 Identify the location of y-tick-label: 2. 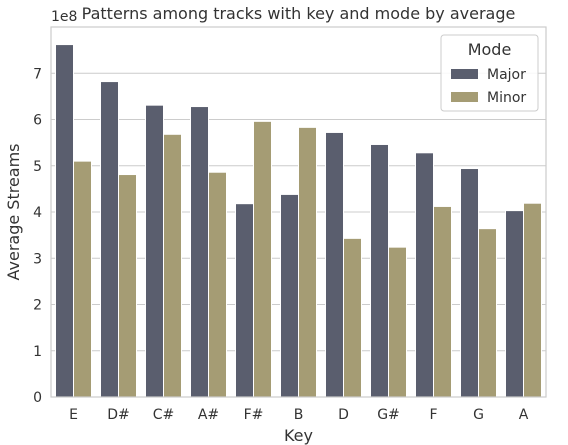
(37, 306).